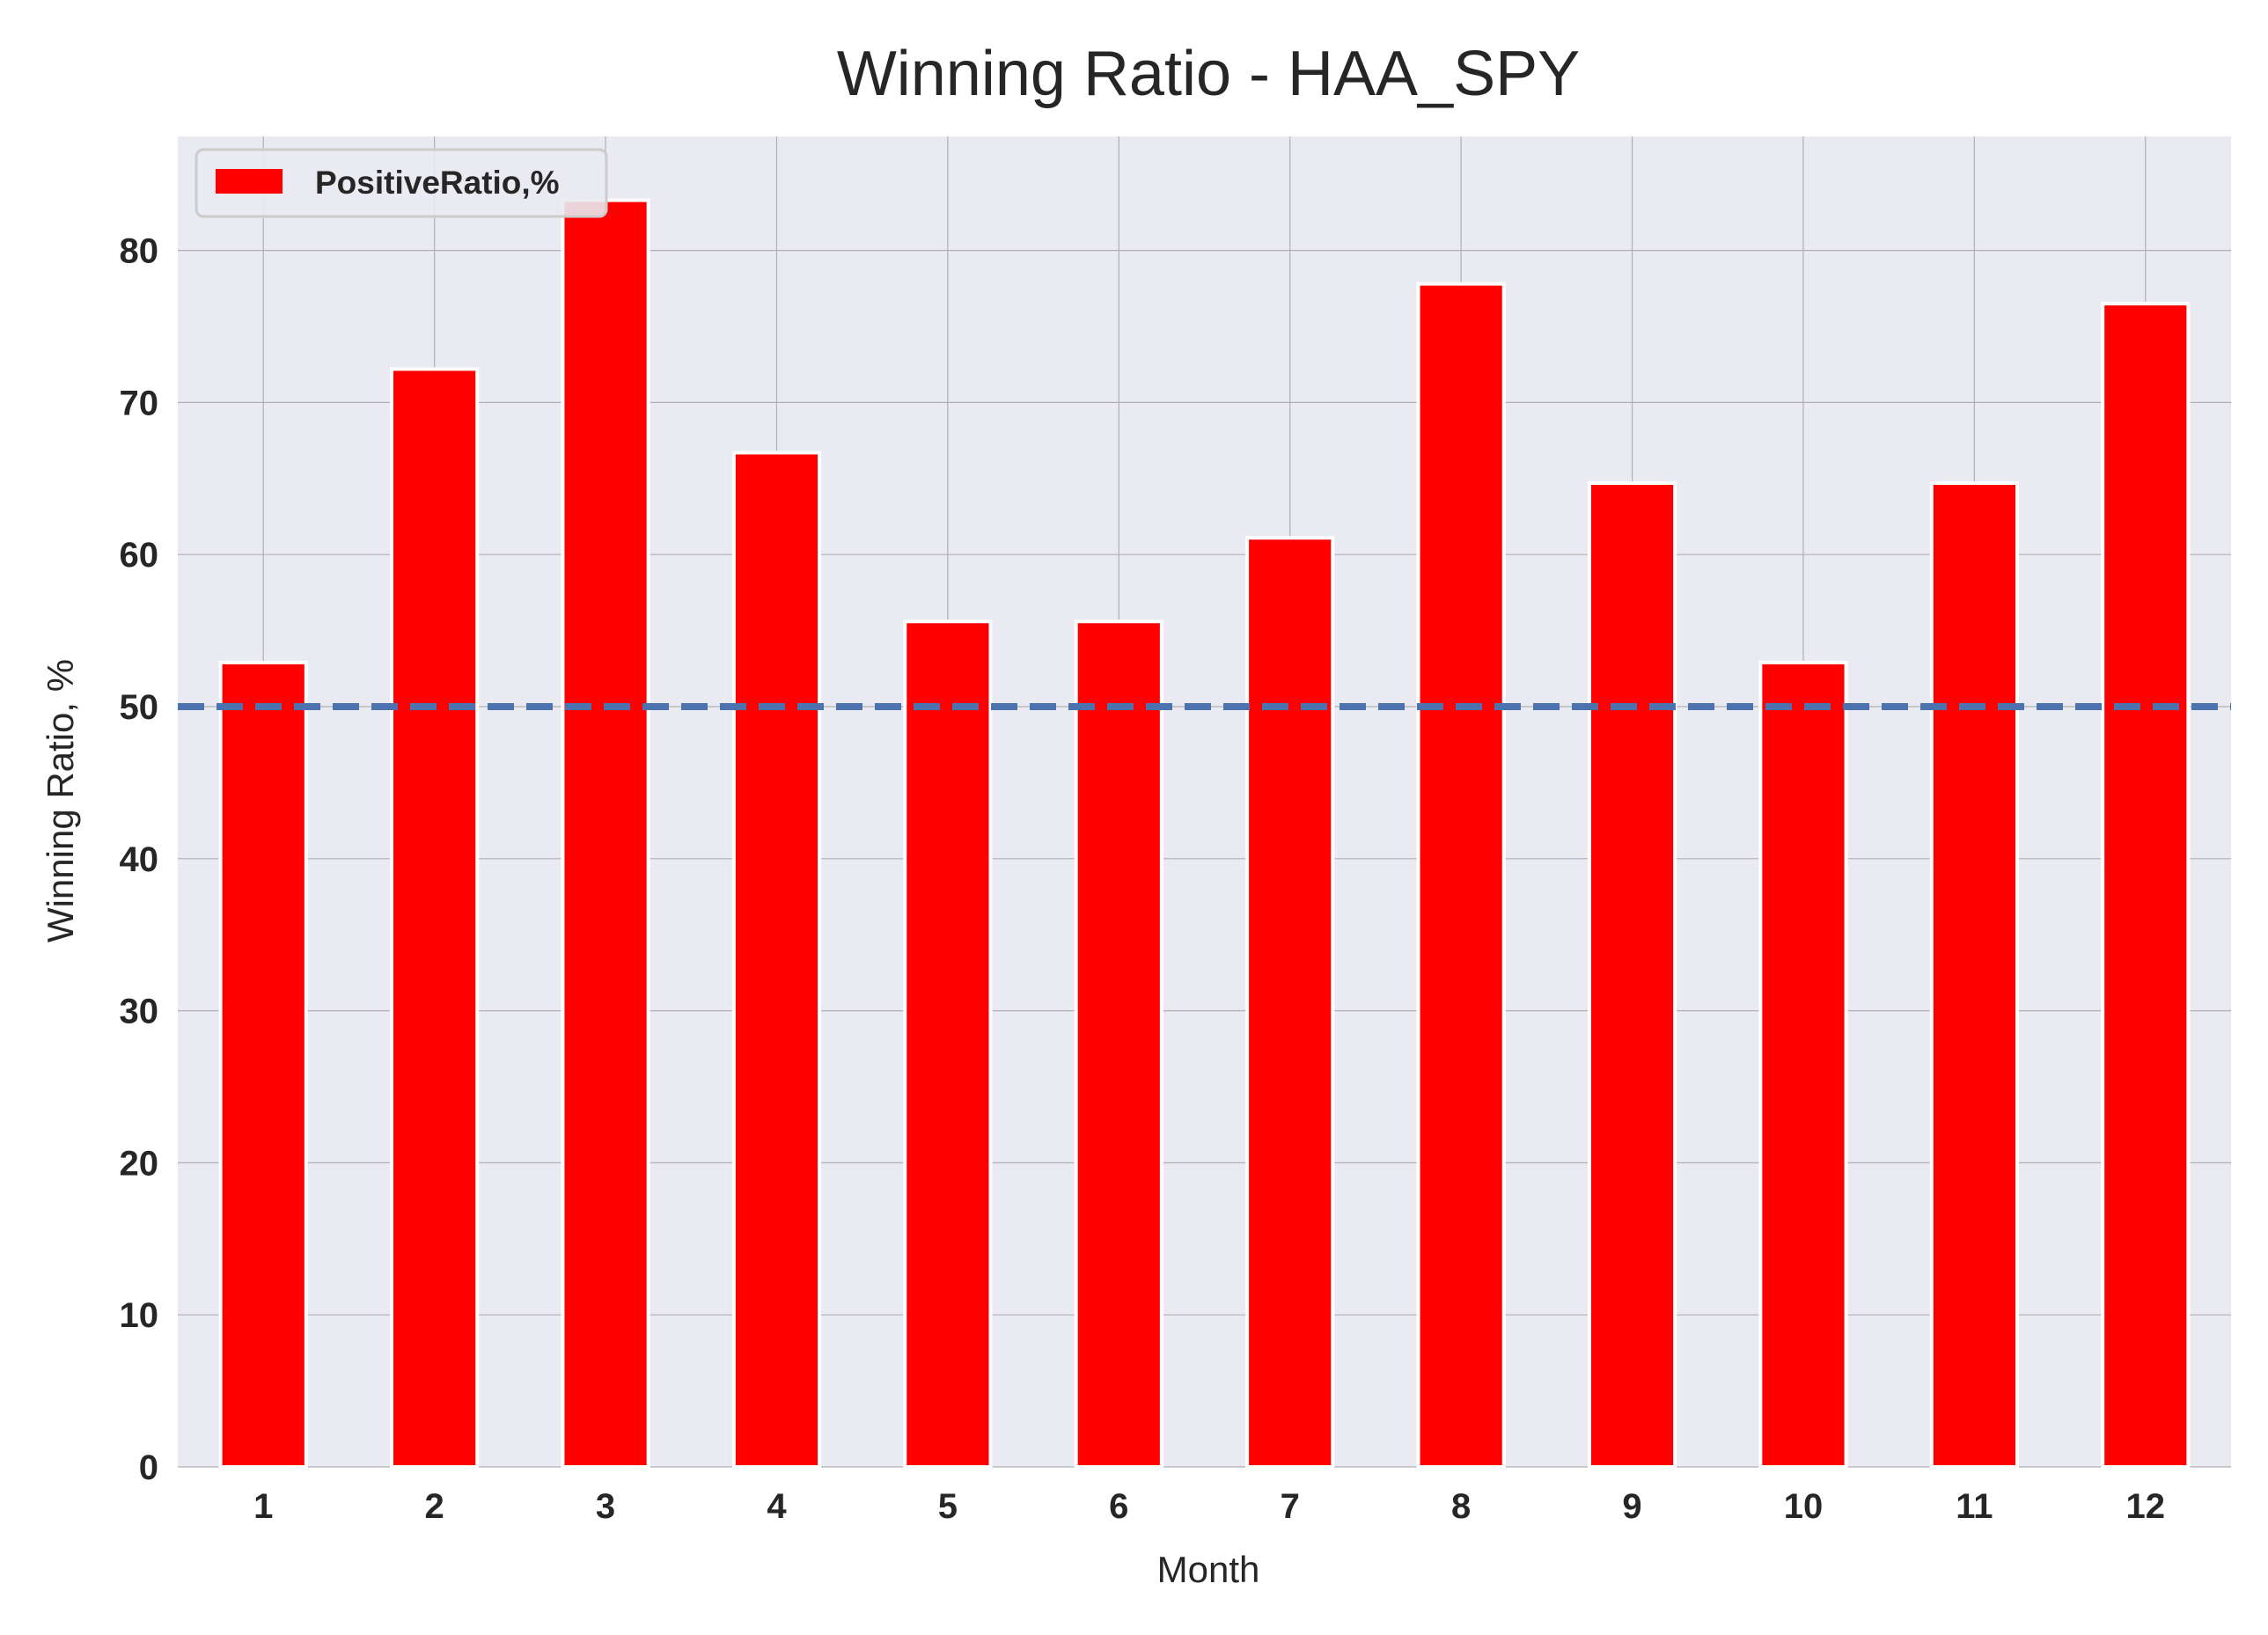  What do you see at coordinates (139, 860) in the screenshot?
I see `y-tick-label: 40` at bounding box center [139, 860].